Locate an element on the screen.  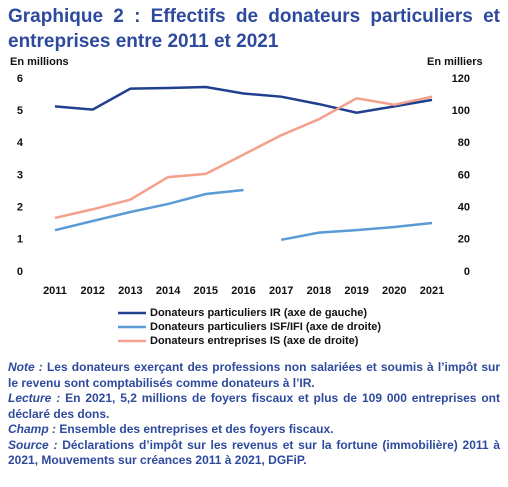
y2-tick-label: 0 is located at coordinates (467, 272).